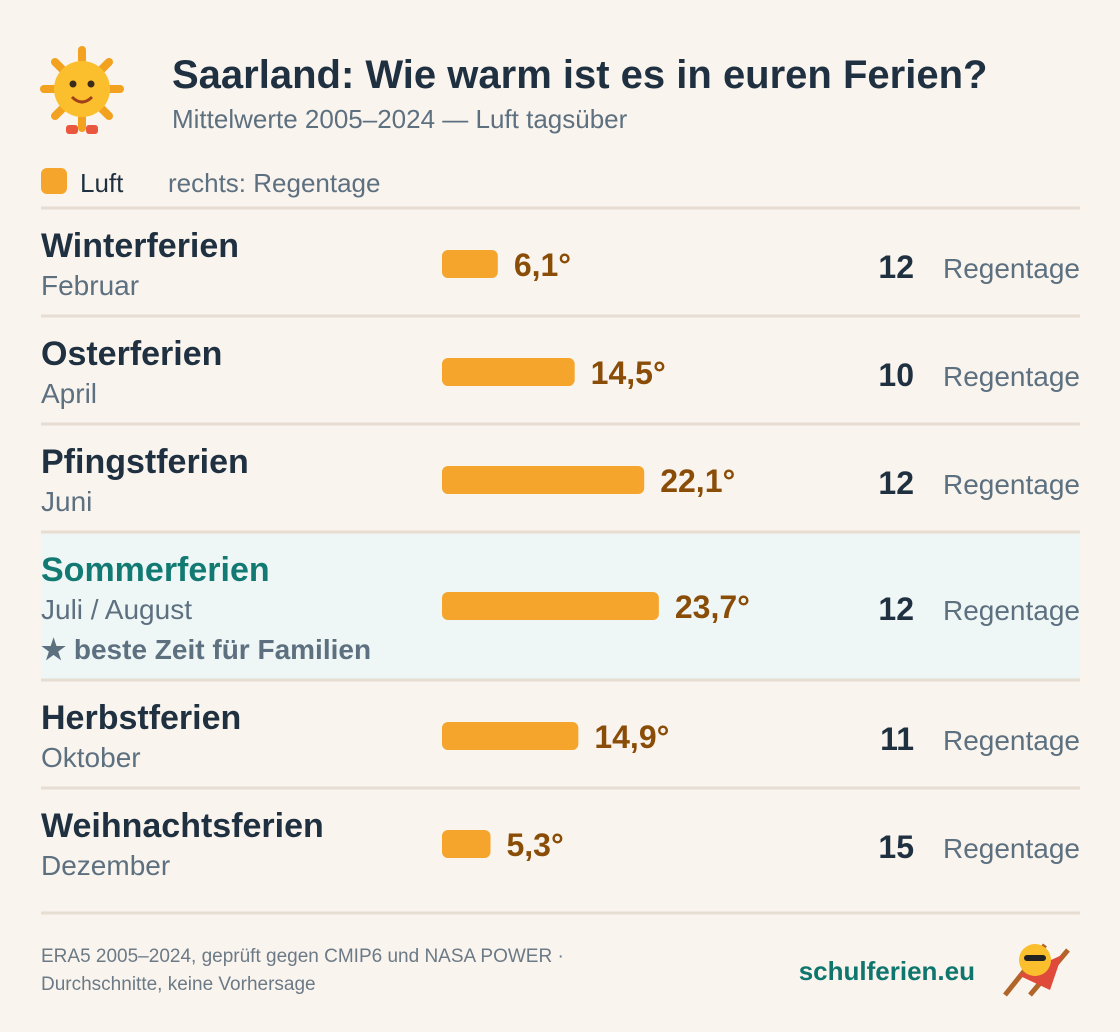 This screenshot has height=1032, width=1120. I want to click on value-label: 14,5°, so click(628, 373).